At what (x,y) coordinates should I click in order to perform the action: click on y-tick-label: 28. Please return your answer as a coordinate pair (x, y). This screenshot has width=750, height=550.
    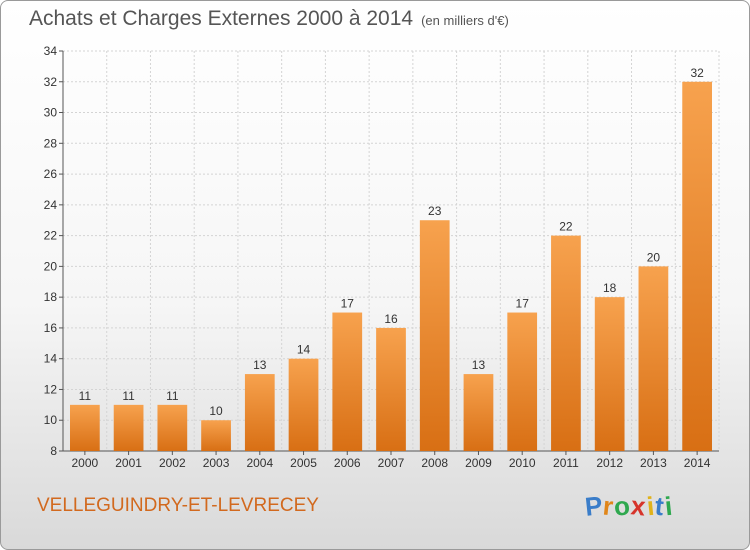
    Looking at the image, I should click on (51, 143).